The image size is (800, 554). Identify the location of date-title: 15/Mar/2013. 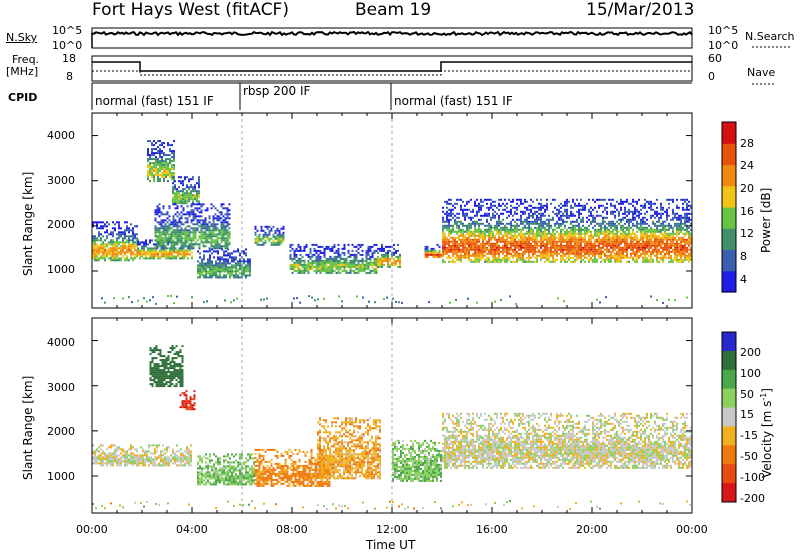
(640, 10).